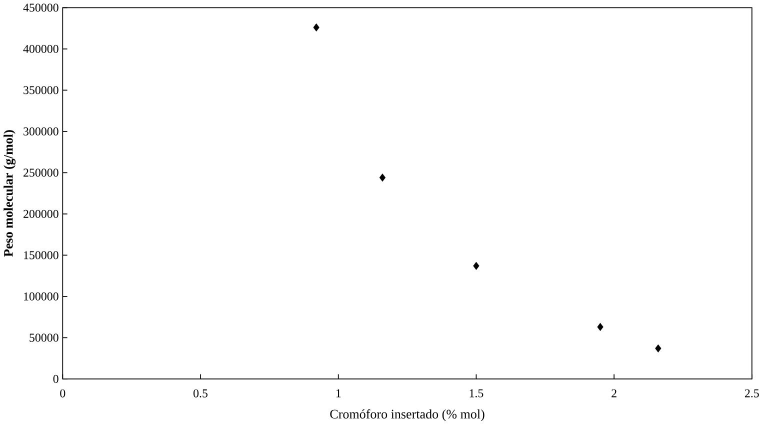 The image size is (763, 425). I want to click on x-tick-label: 2.5, so click(751, 393).